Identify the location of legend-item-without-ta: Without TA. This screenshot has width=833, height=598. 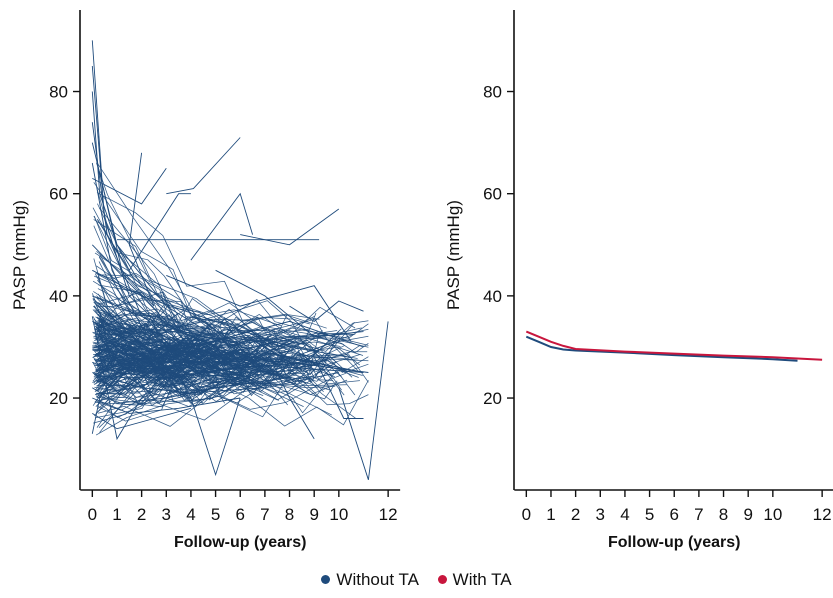
(370, 580).